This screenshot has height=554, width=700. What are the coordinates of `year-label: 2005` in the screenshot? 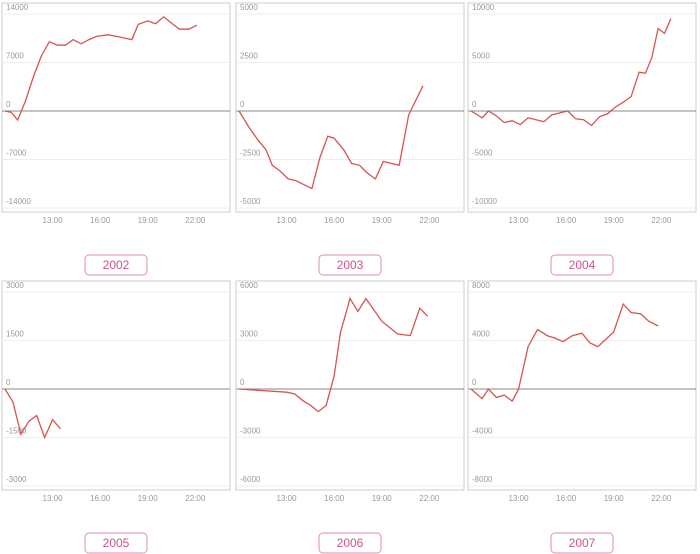 It's located at (116, 543).